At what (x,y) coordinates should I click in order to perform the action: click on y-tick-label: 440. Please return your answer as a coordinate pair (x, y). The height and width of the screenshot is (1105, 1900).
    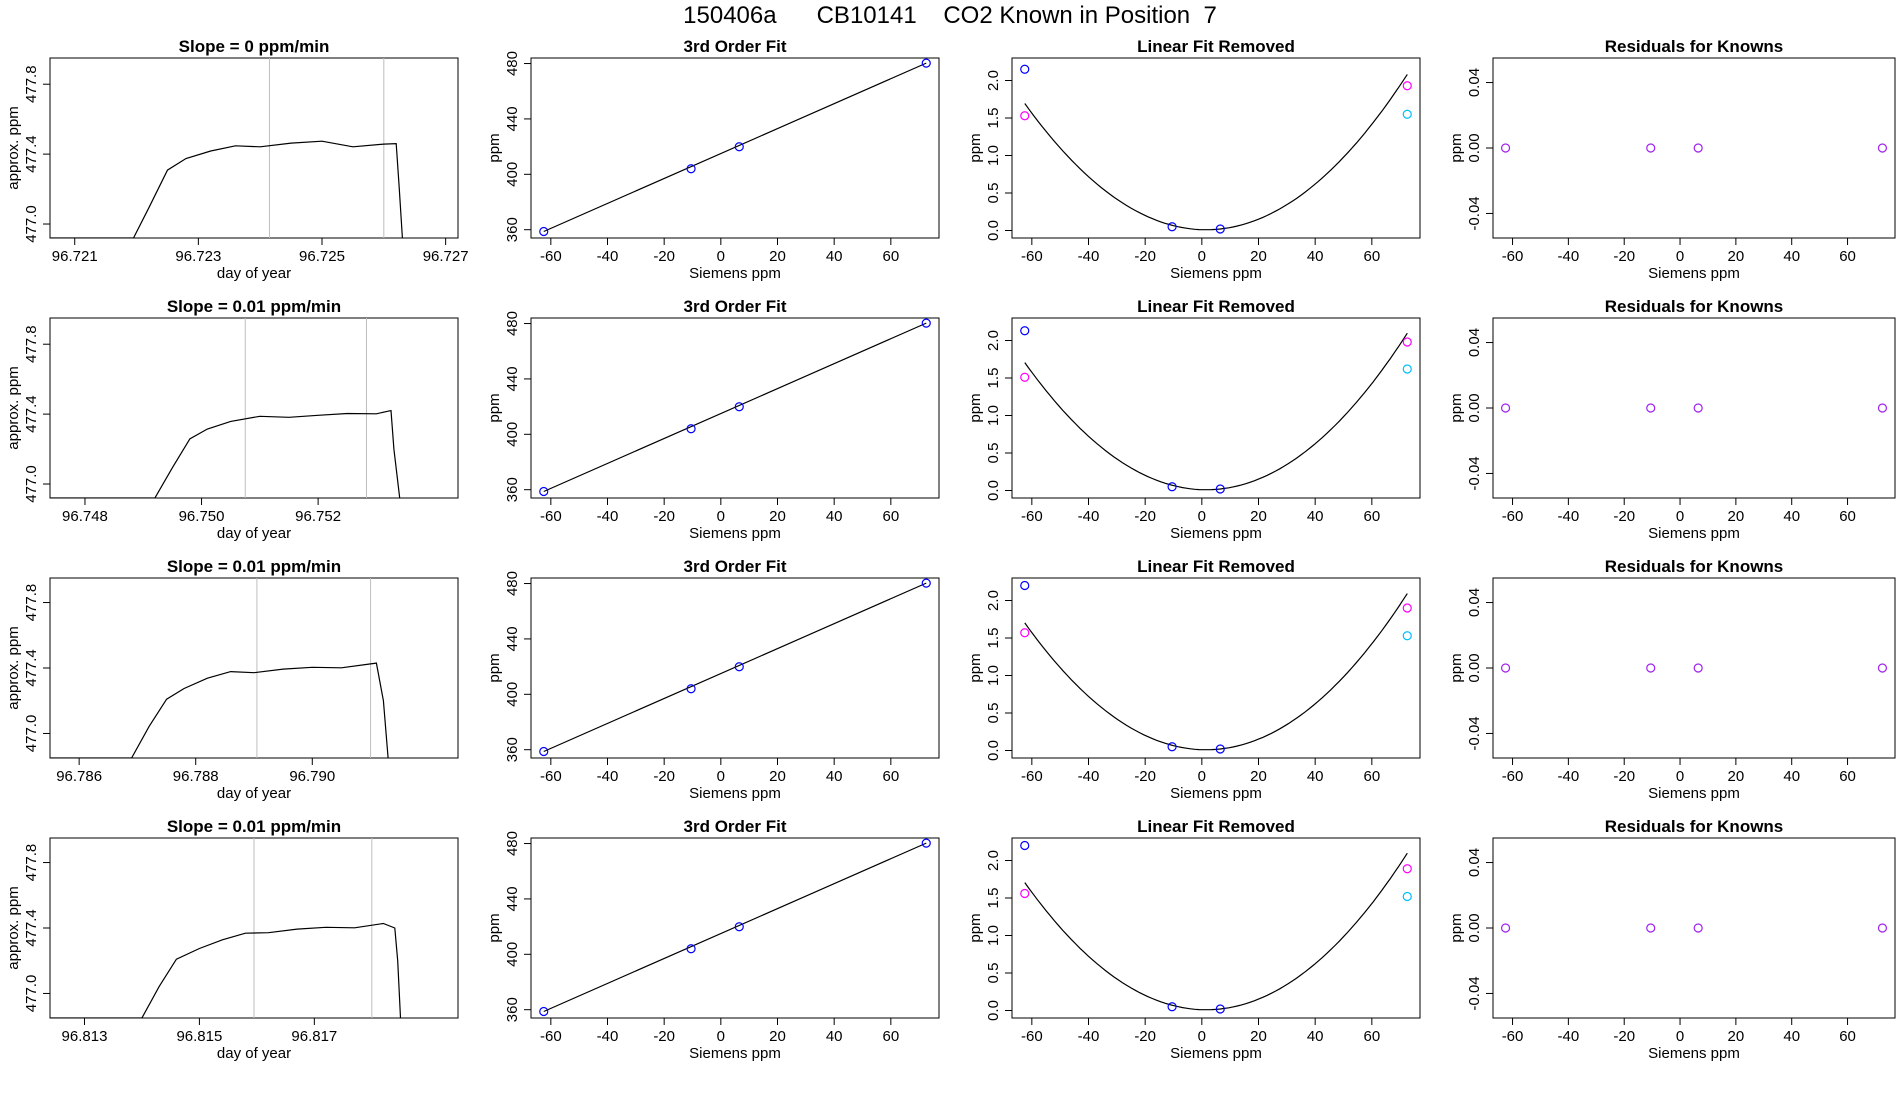
    Looking at the image, I should click on (512, 118).